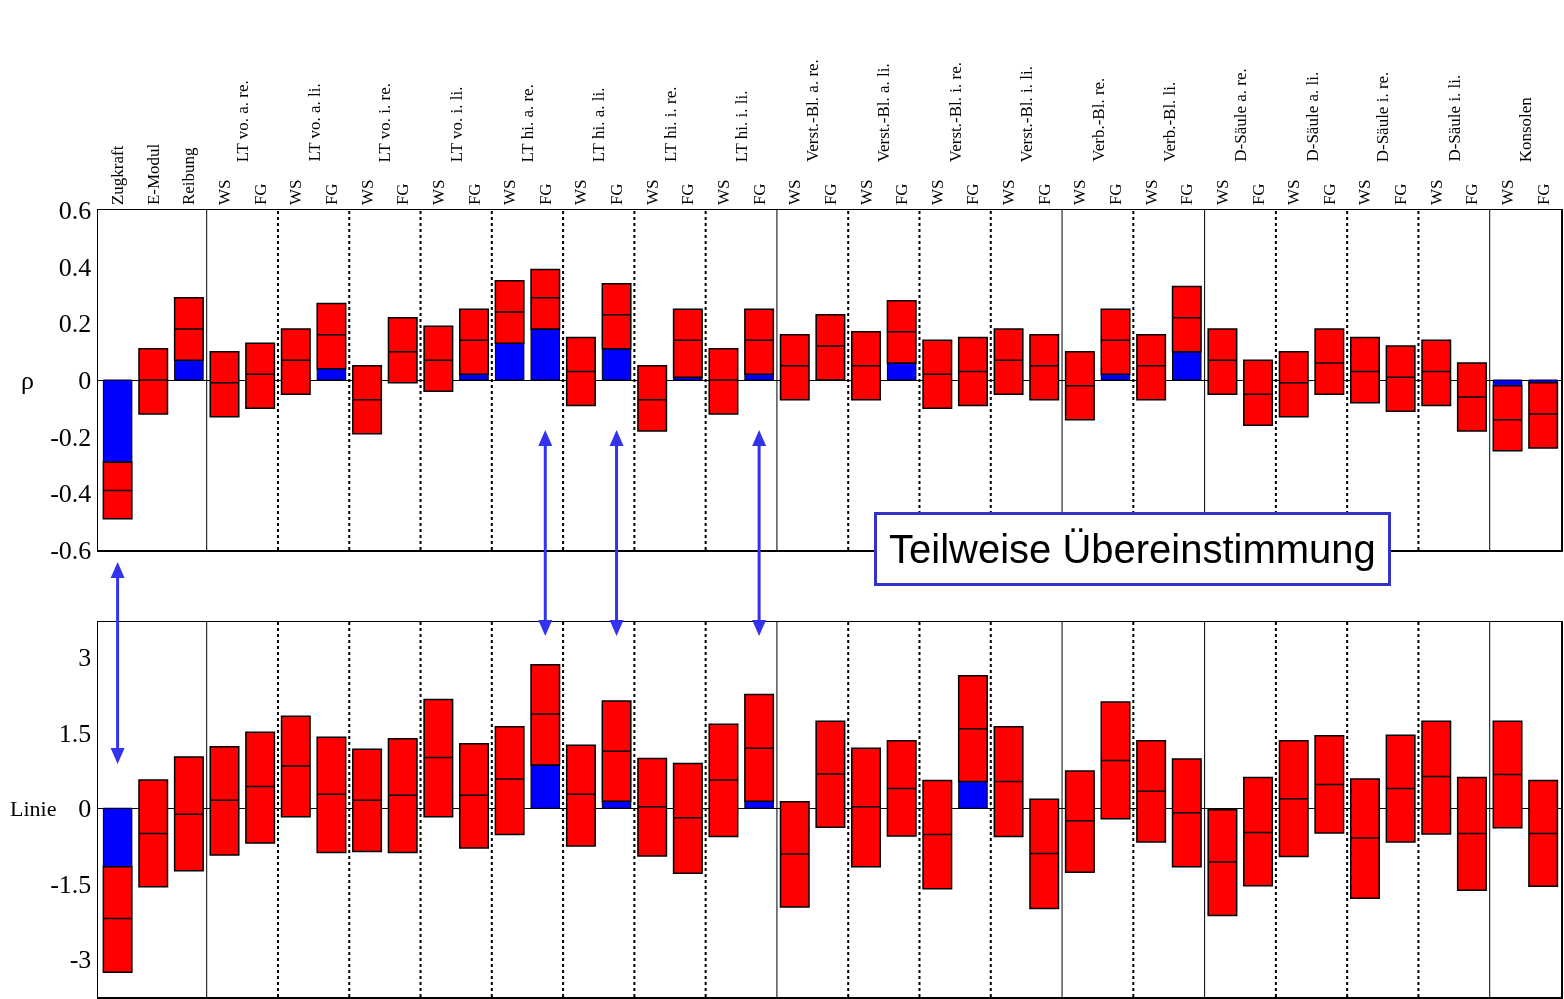  Describe the element at coordinates (71, 437) in the screenshot. I see `y-tick-label: -0.2` at that location.